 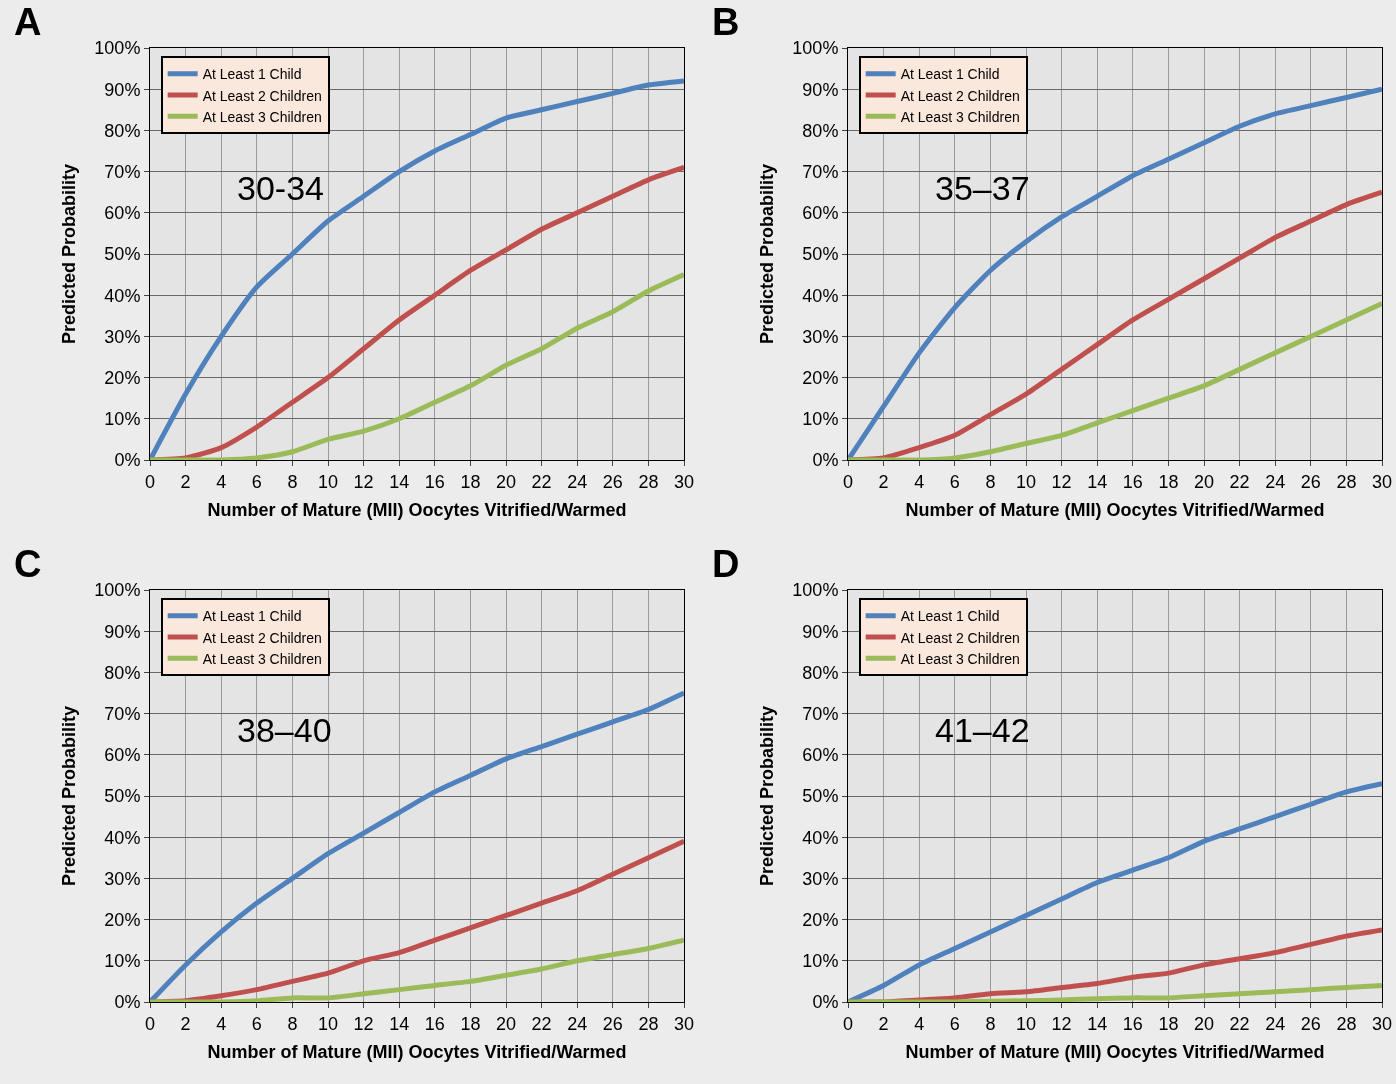 What do you see at coordinates (982, 730) in the screenshot?
I see `annotation: 41–42` at bounding box center [982, 730].